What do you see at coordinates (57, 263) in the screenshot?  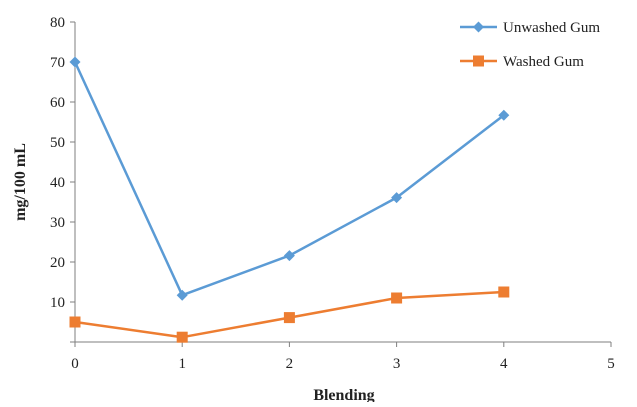 I see `y-tick-label: 20` at bounding box center [57, 263].